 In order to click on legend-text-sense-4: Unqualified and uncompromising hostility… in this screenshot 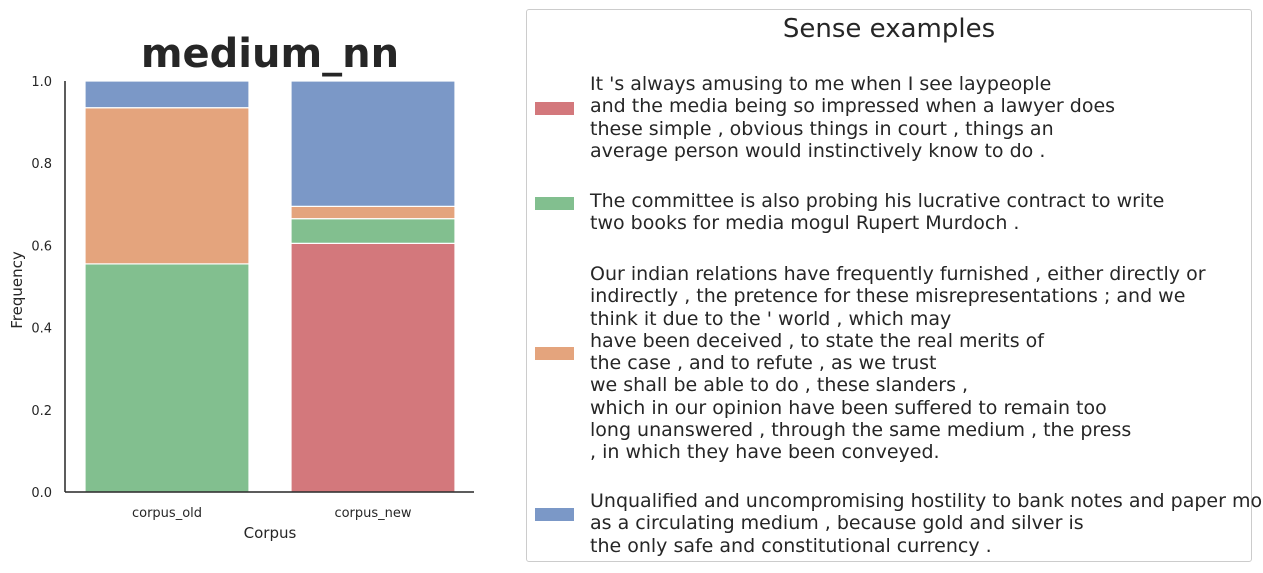, I will do `click(926, 523)`.